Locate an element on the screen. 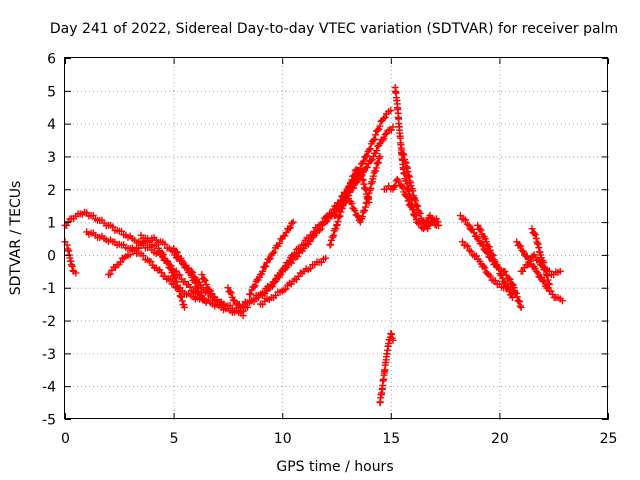 Image resolution: width=640 pixels, height=480 pixels. y-tick-label: -4 is located at coordinates (49, 388).